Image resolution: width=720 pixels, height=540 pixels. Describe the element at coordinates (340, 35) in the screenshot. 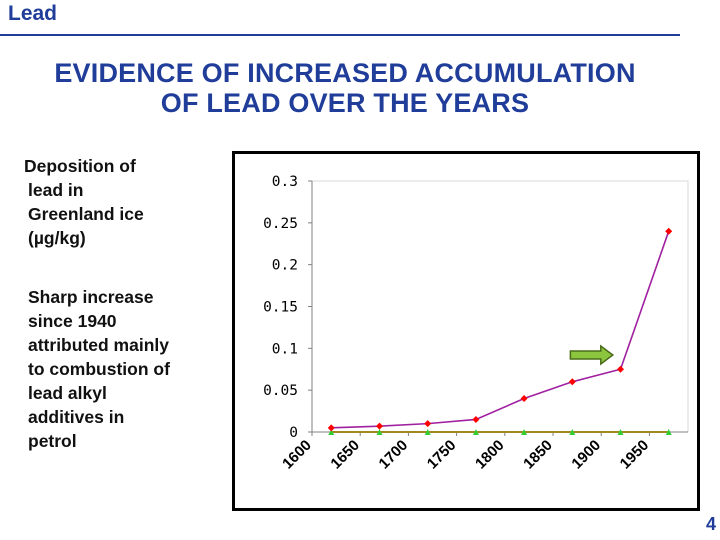

I see `header-divider` at that location.